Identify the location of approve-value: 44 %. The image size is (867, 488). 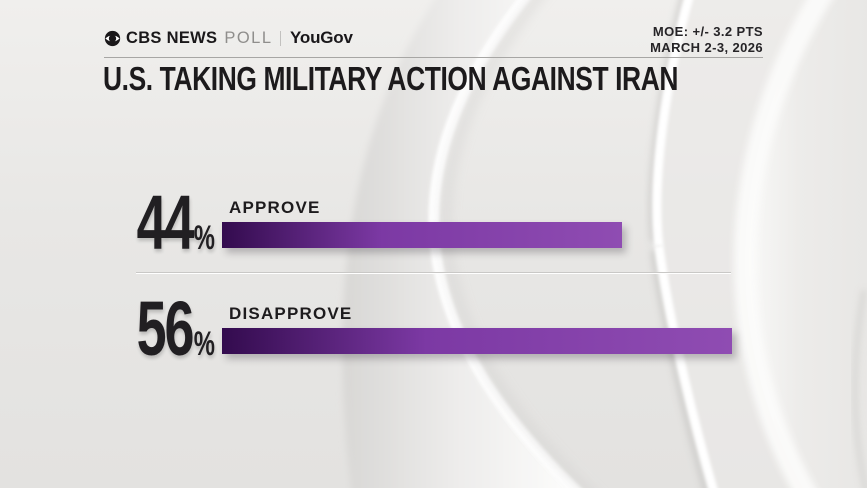
(175, 223).